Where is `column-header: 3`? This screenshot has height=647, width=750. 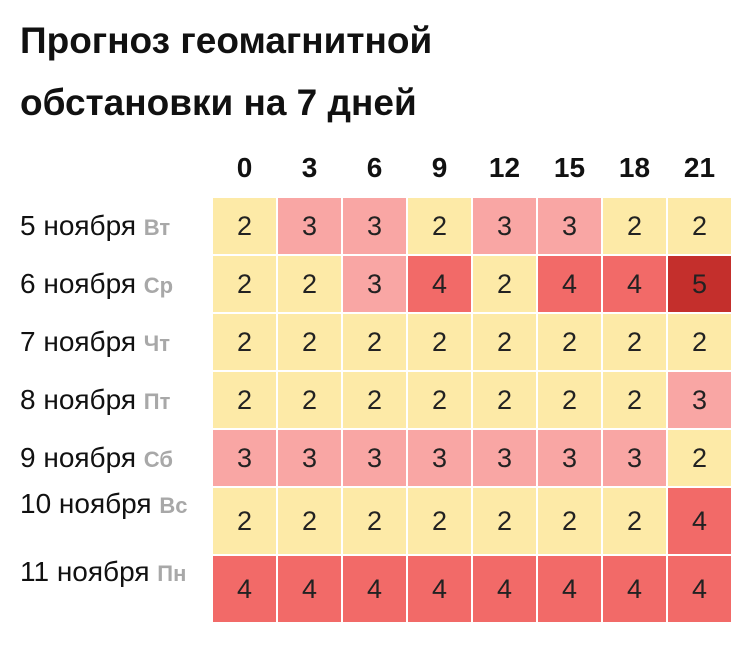
column-header: 3 is located at coordinates (309, 167).